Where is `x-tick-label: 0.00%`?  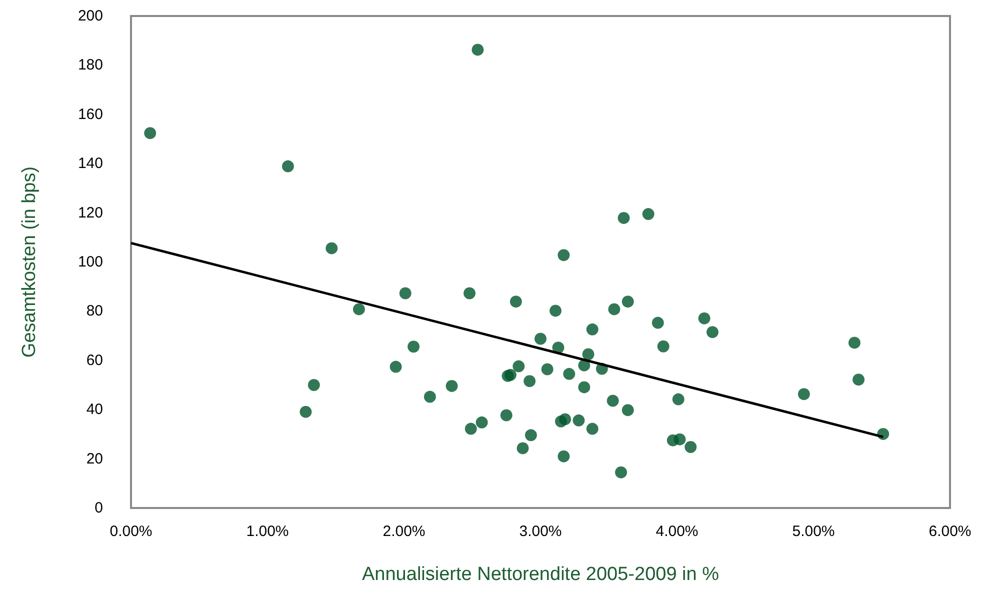
x-tick-label: 0.00% is located at coordinates (131, 531).